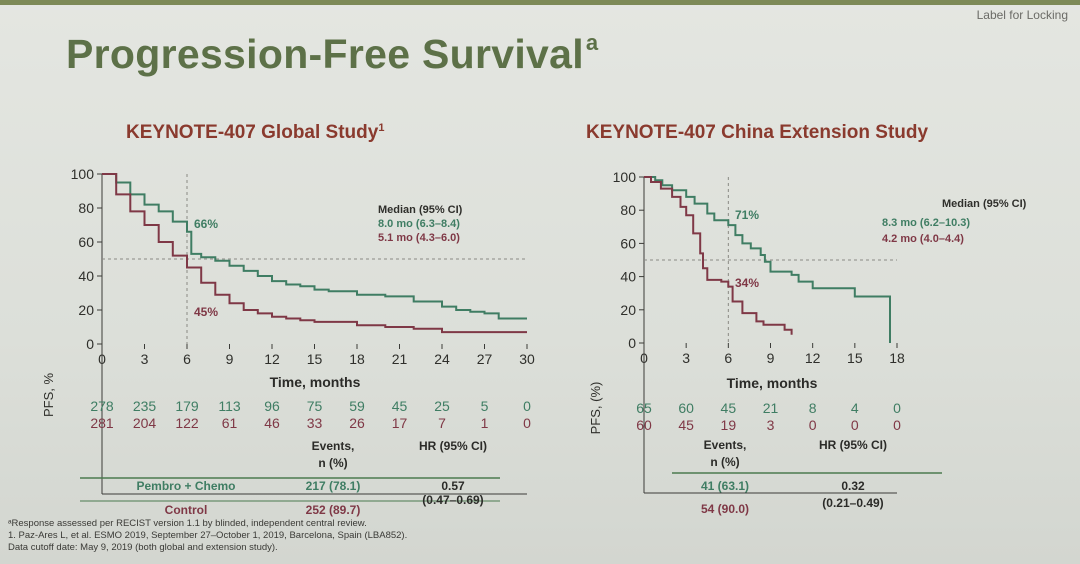  Describe the element at coordinates (686, 425) in the screenshot. I see `china-risk-control: 45` at that location.